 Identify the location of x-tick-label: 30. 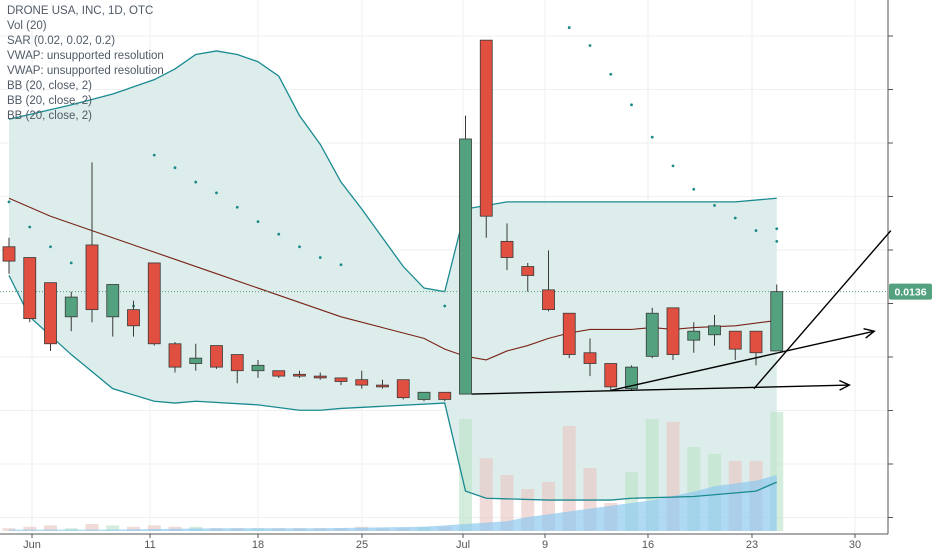
(855, 544).